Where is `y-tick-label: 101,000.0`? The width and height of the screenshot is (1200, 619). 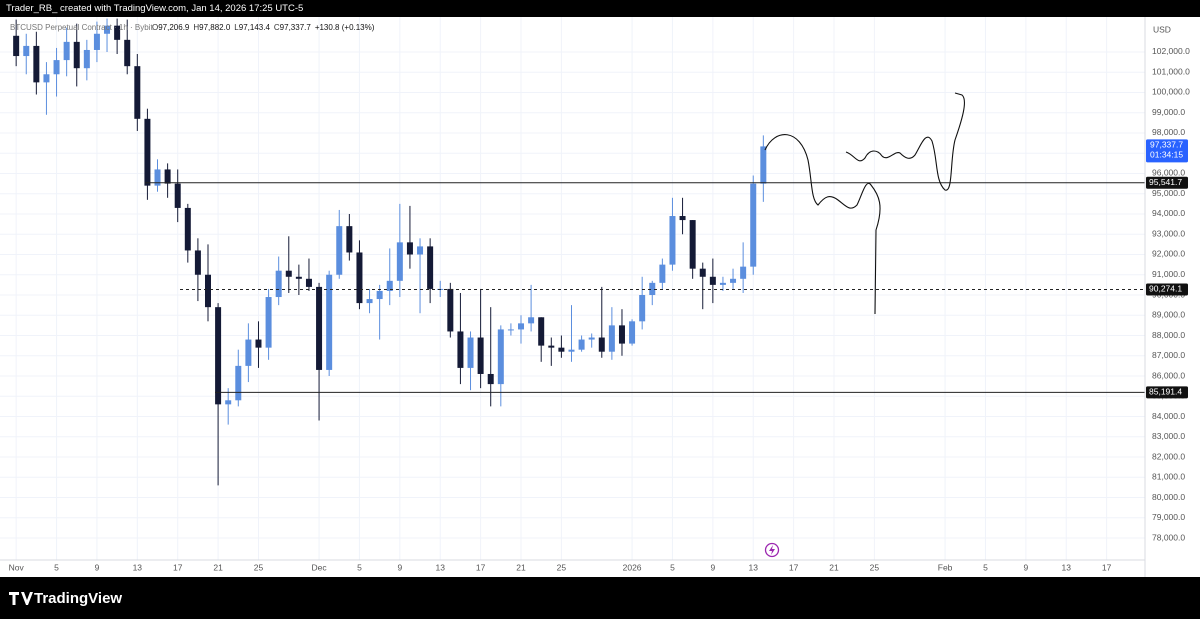
y-tick-label: 101,000.0 is located at coordinates (1171, 71).